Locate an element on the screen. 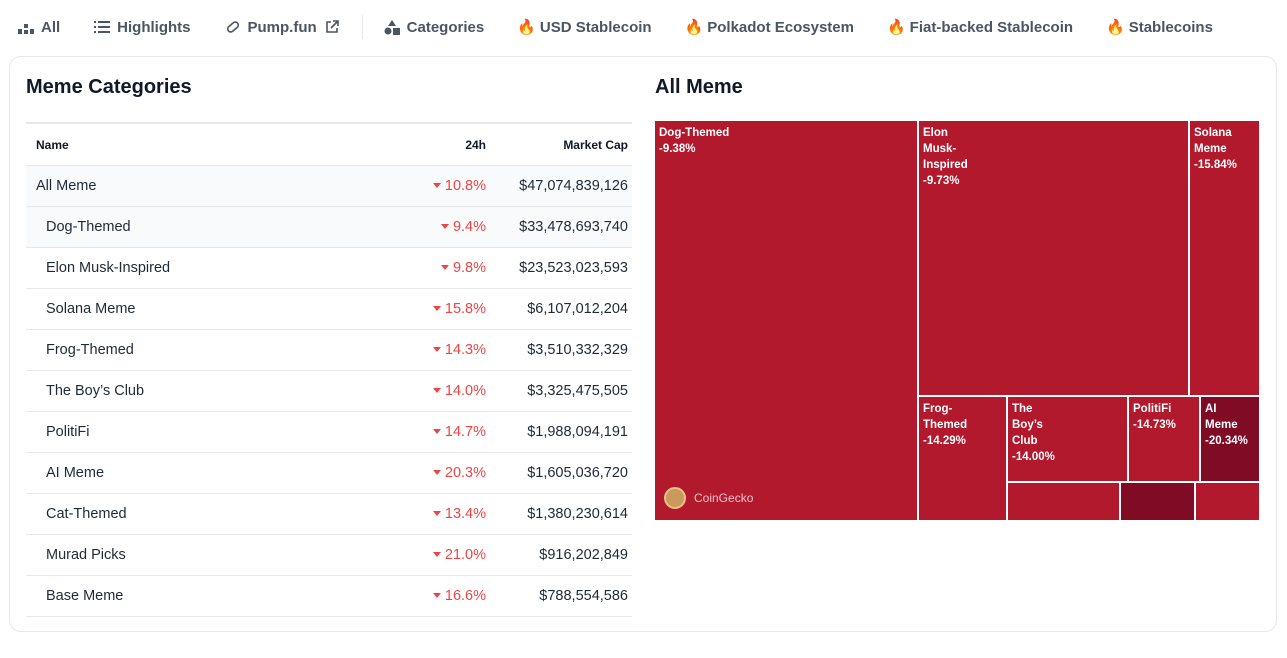 Image resolution: width=1287 pixels, height=658 pixels. list-icon is located at coordinates (102, 27).